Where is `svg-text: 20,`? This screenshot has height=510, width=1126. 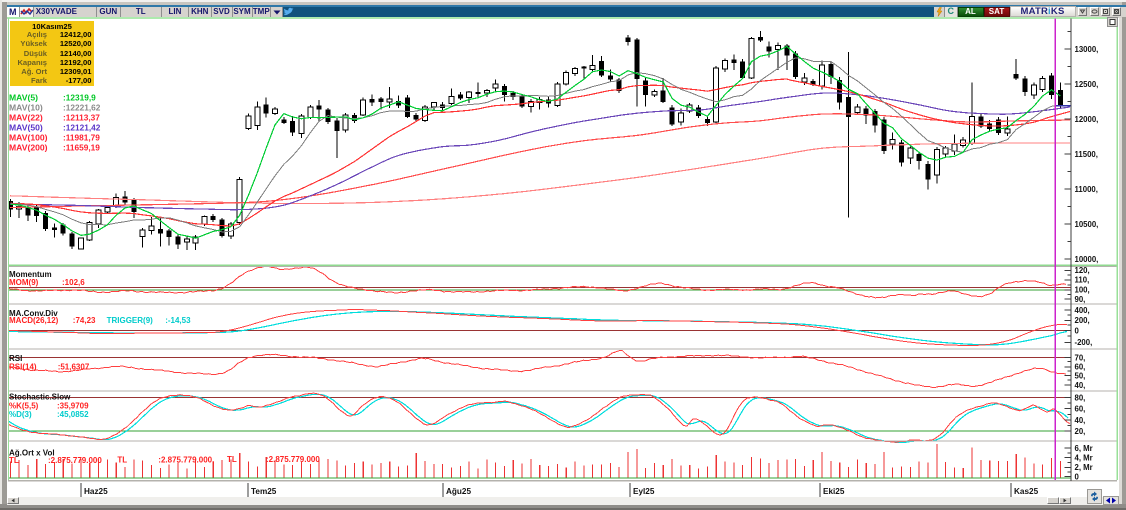
svg-text: 20, is located at coordinates (1080, 431).